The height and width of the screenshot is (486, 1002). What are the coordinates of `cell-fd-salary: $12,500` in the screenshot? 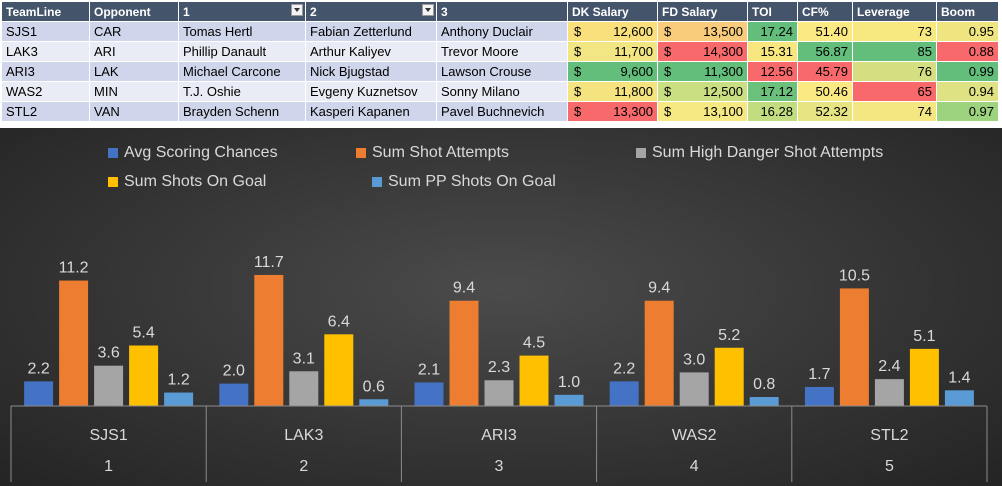 It's located at (702, 91).